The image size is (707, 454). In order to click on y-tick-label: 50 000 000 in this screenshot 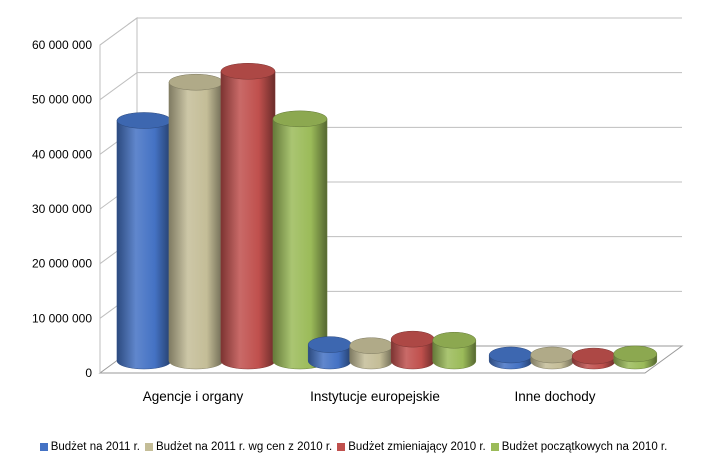, I will do `click(62, 100)`.